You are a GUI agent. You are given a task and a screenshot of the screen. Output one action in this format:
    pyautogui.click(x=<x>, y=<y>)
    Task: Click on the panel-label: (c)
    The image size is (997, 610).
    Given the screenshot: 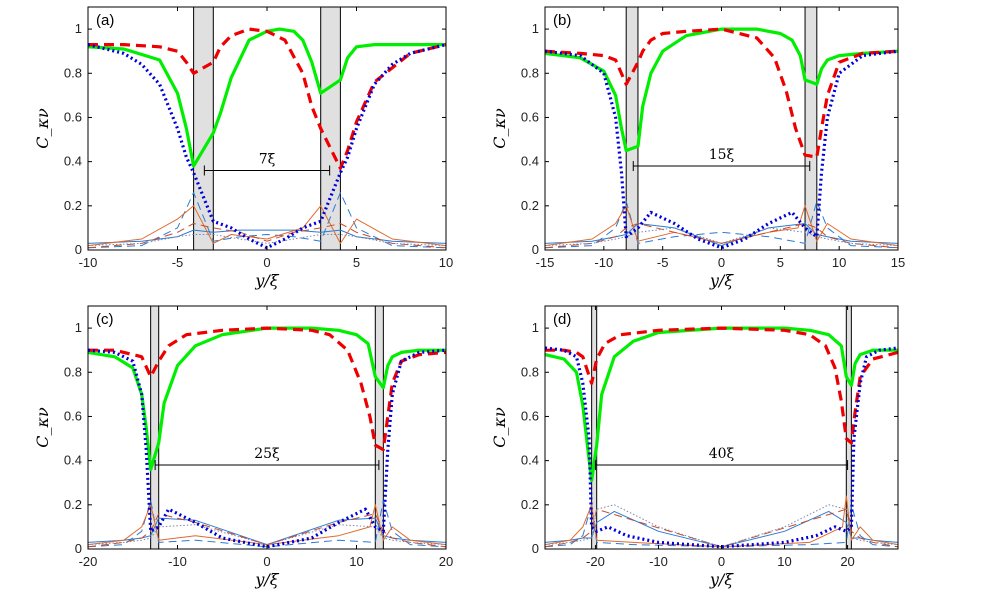 What is the action you would take?
    pyautogui.click(x=105, y=319)
    